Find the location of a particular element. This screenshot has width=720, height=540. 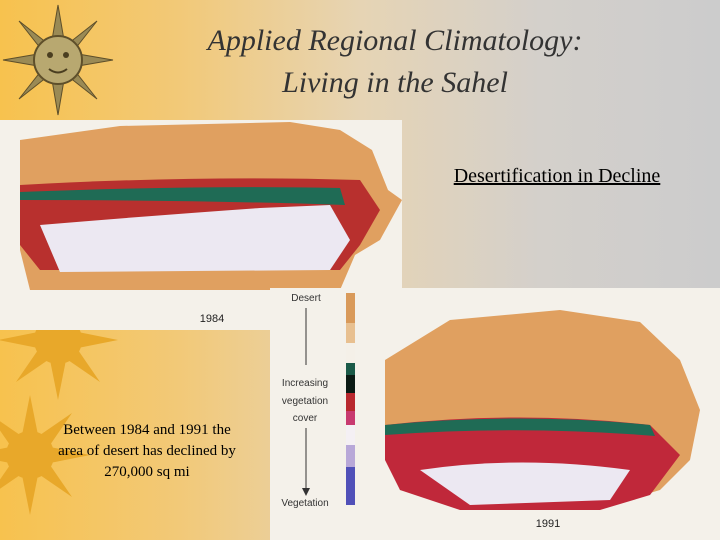

body-text: area of desert has declined by is located at coordinates (147, 451).